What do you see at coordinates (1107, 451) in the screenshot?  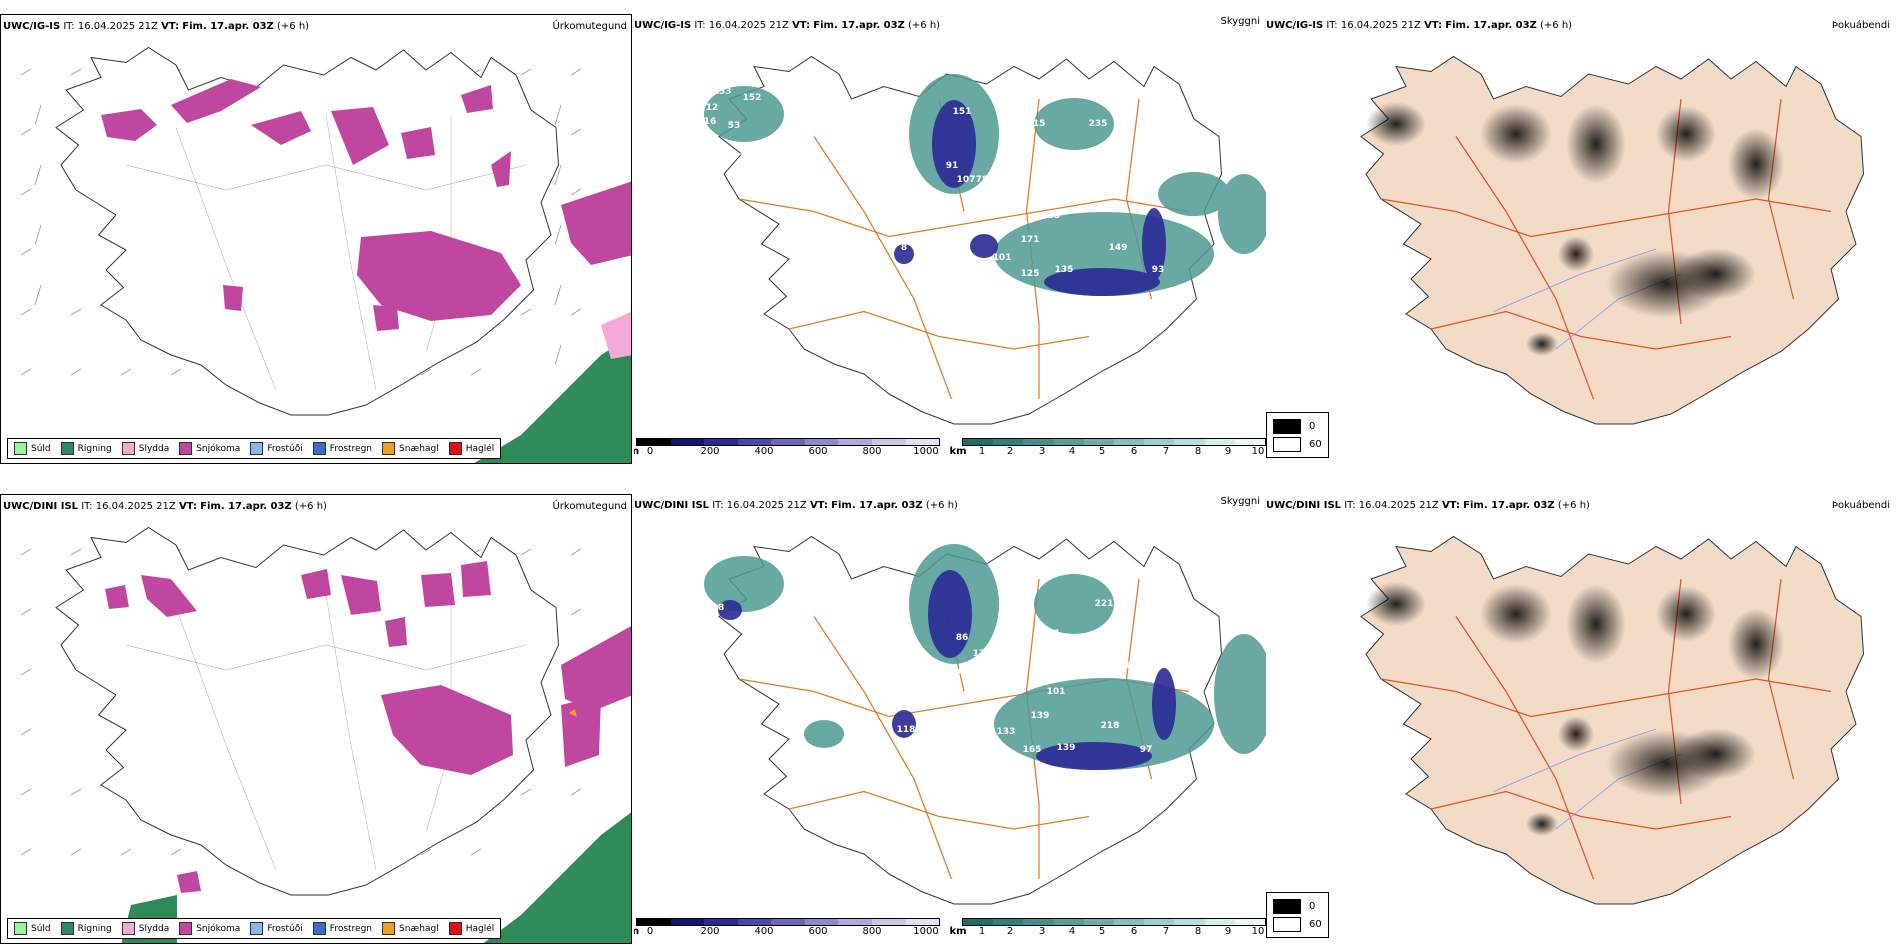 I see `visibility-ticks: km 1 2 3 4 5 6 7 8 9 10` at bounding box center [1107, 451].